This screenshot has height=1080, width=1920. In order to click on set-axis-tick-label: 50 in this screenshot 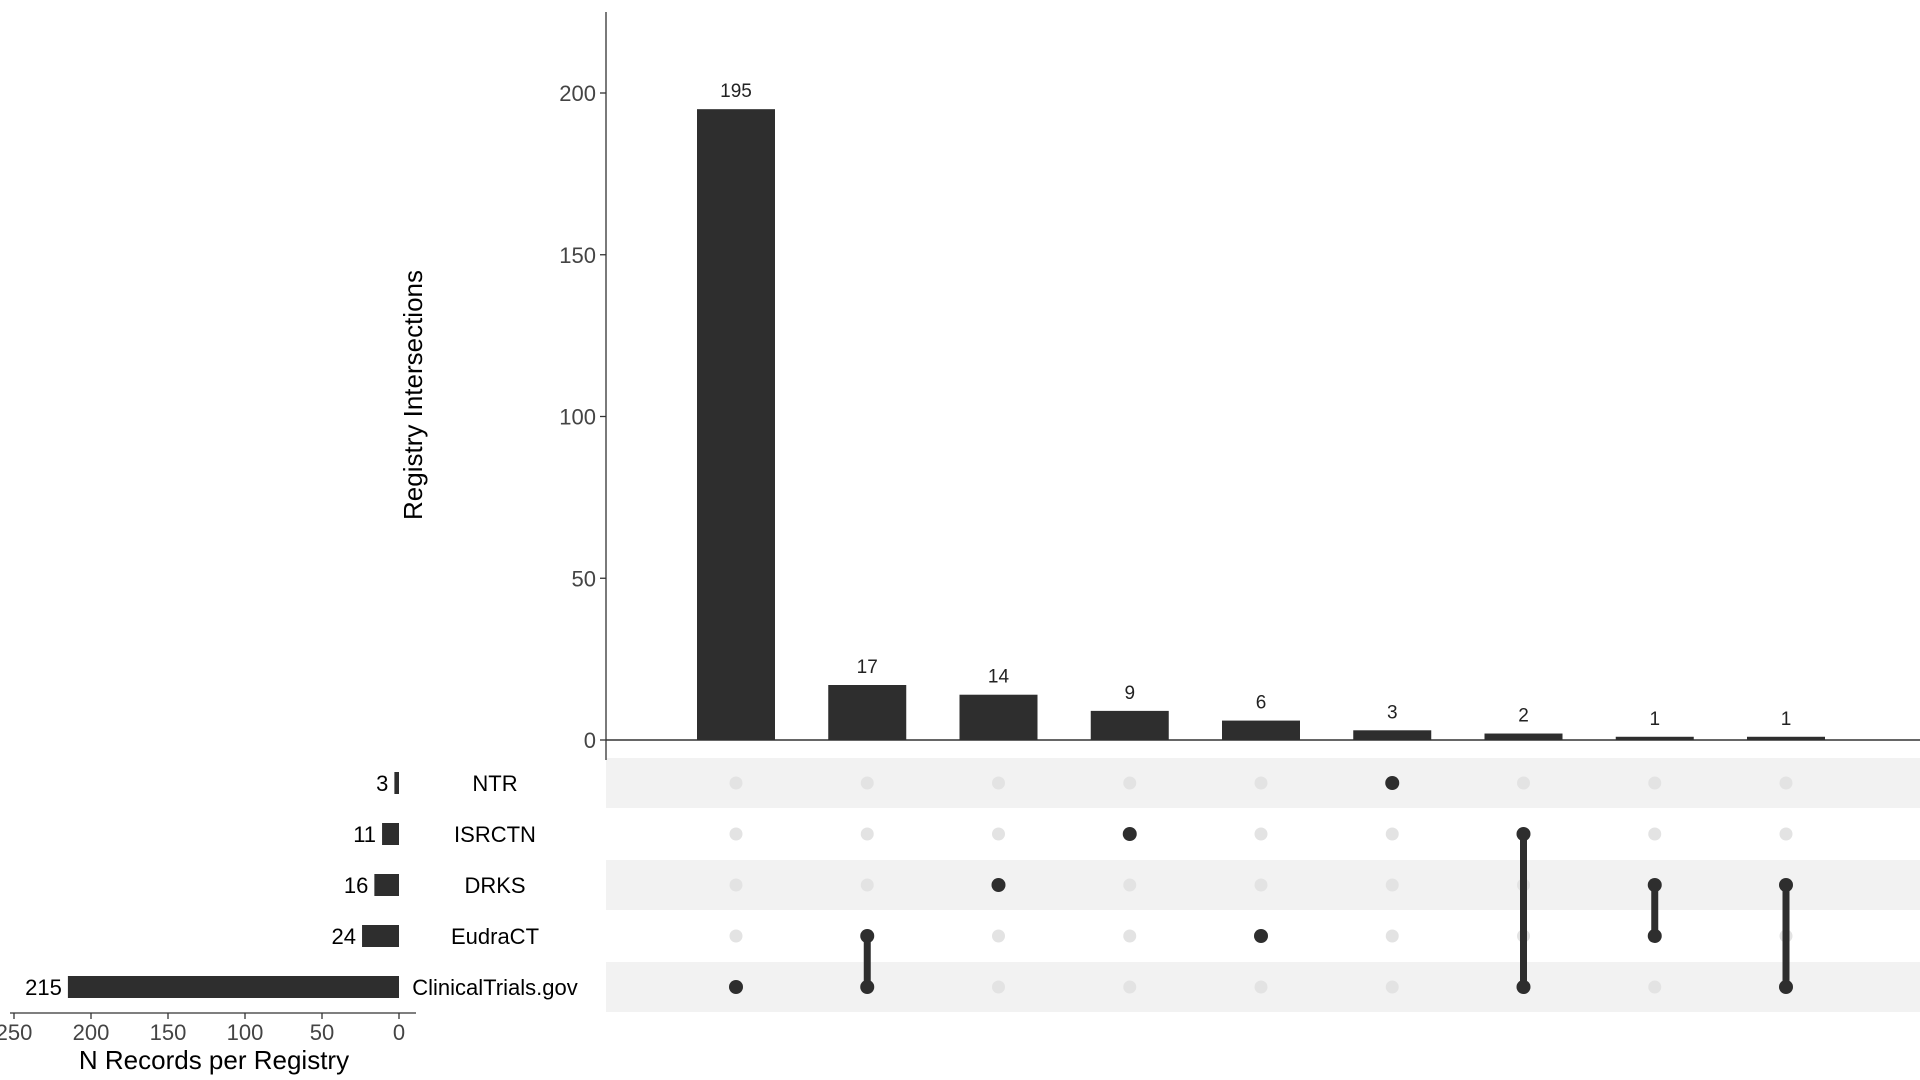, I will do `click(322, 1032)`.